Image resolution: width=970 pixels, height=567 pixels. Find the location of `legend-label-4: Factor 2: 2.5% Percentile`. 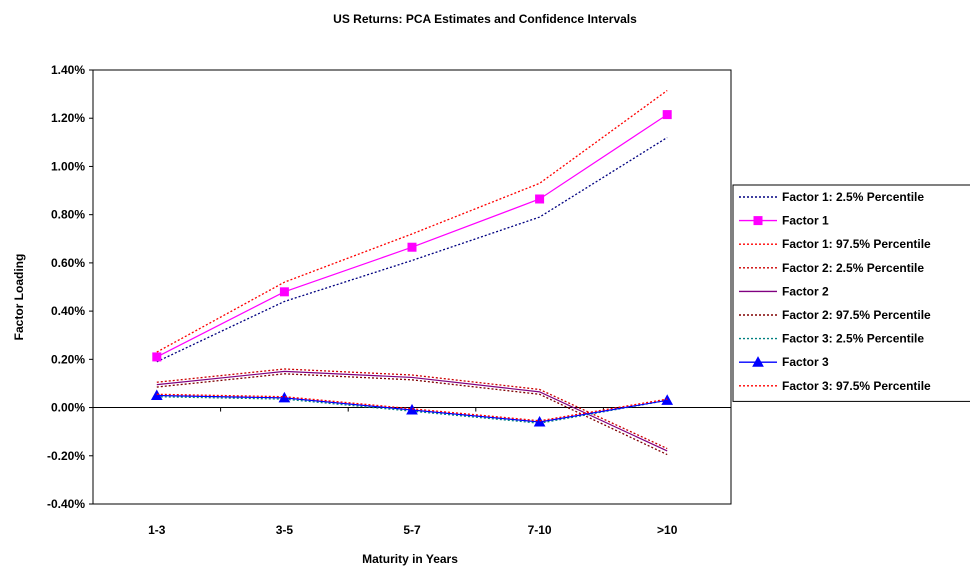

legend-label-4: Factor 2: 2.5% Percentile is located at coordinates (853, 268).